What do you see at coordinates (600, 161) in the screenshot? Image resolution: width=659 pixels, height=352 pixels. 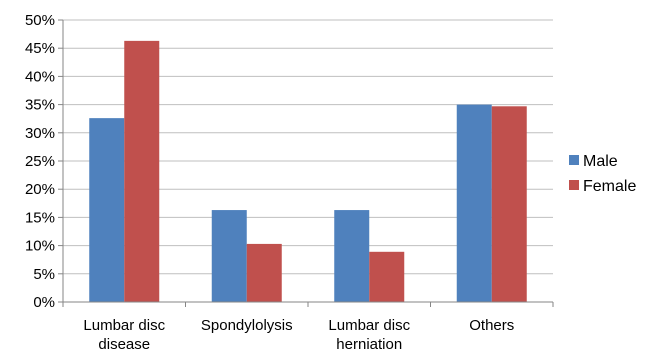 I see `legend-label: Male` at bounding box center [600, 161].